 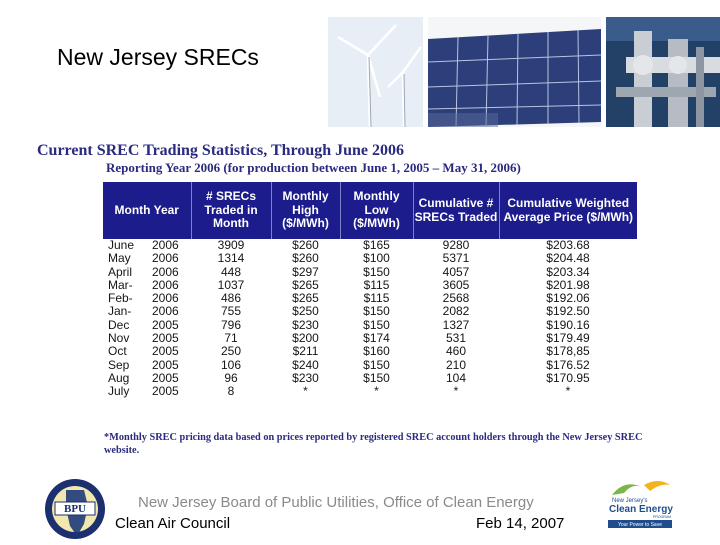 I want to click on cell-month-year: June 2006, so click(x=147, y=245).